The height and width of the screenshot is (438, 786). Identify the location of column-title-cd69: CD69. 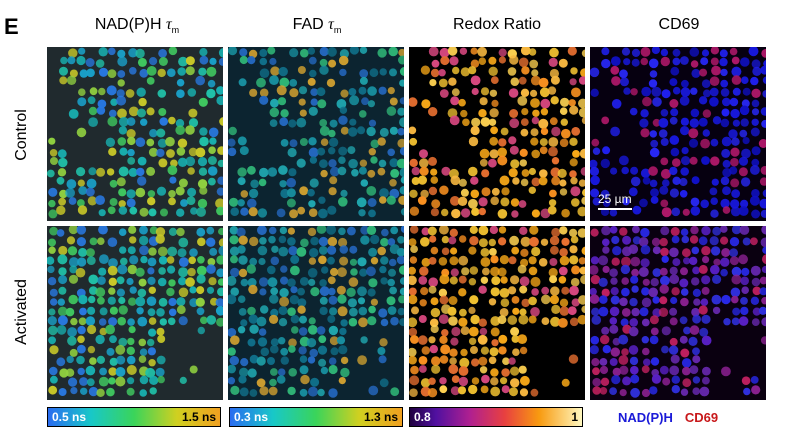
(679, 24).